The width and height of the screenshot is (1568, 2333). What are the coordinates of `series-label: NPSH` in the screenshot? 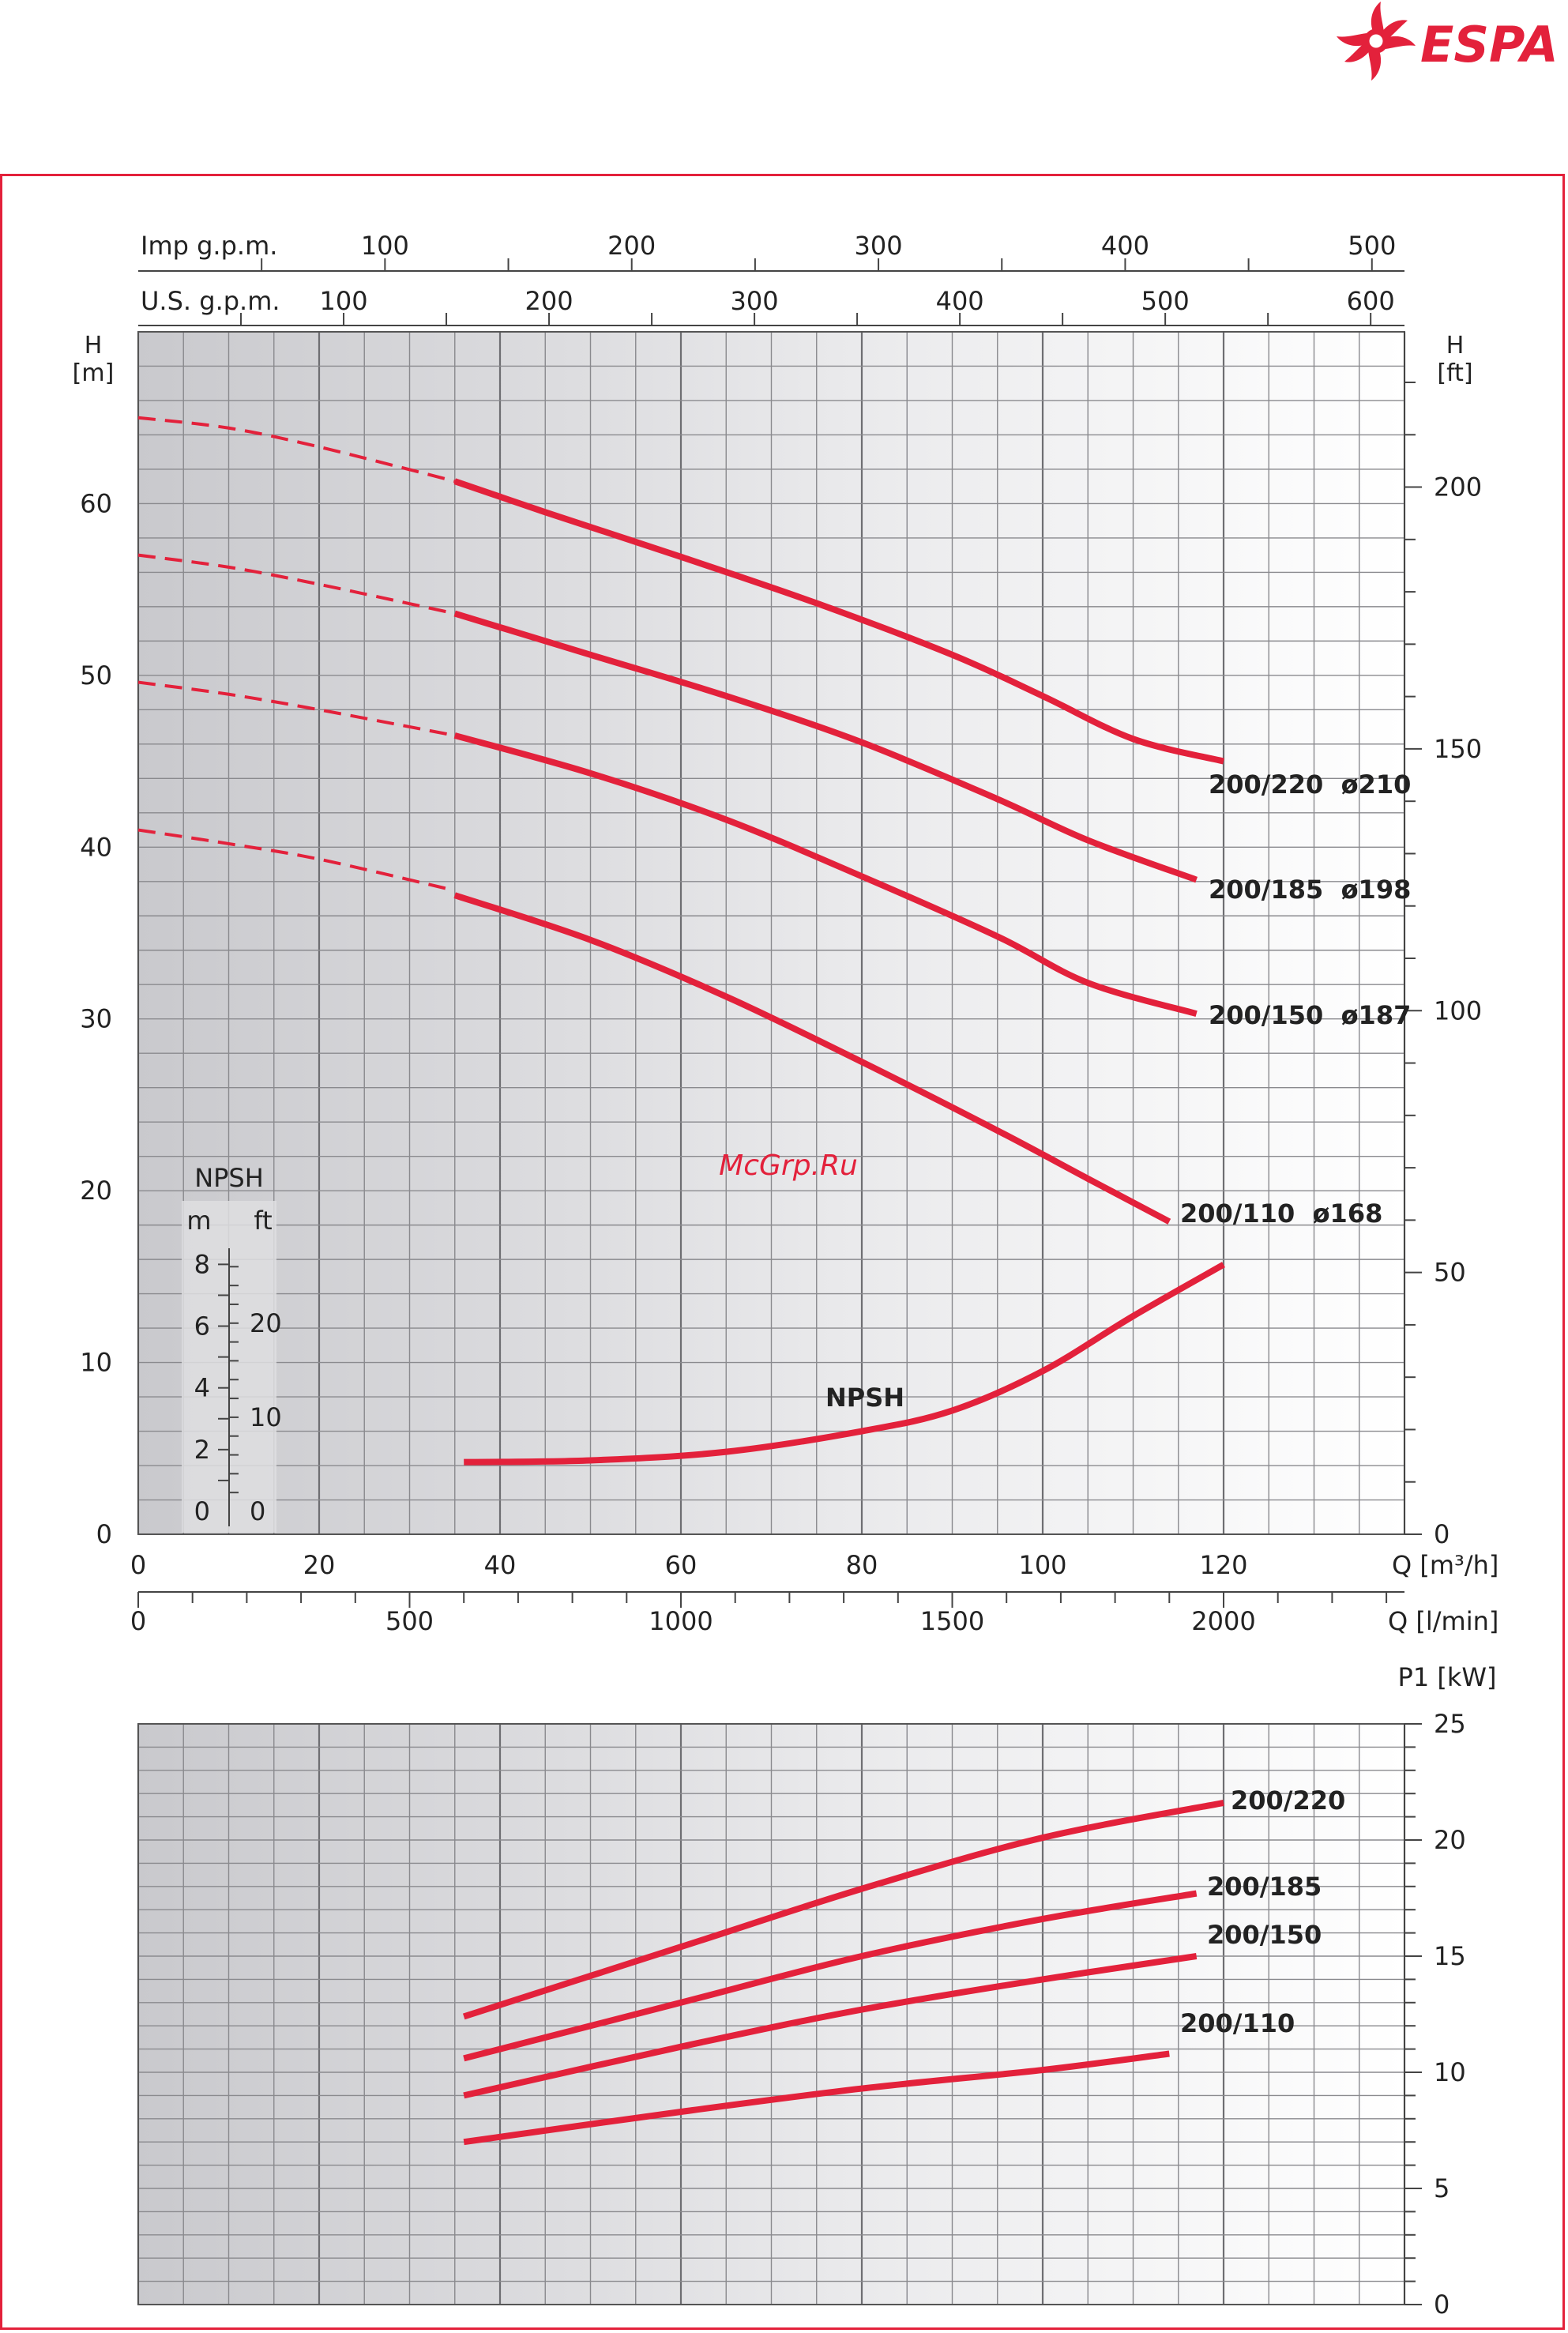 It's located at (864, 1398).